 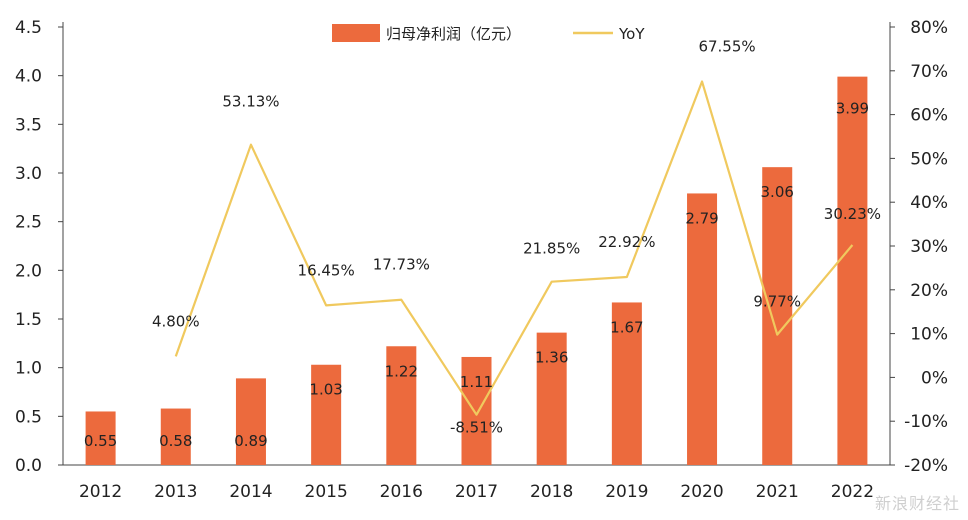 What do you see at coordinates (250, 102) in the screenshot?
I see `yoy-value-label: 53.13%` at bounding box center [250, 102].